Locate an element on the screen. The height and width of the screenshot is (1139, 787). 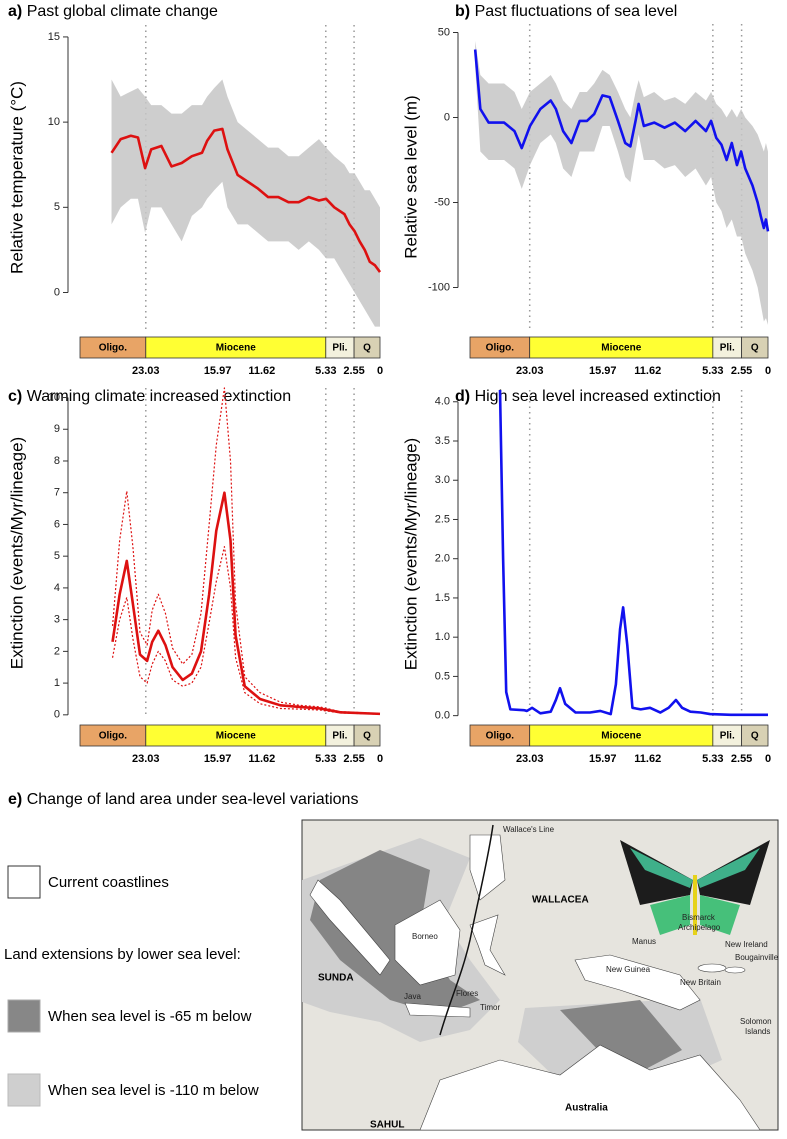
map-label: Solomon is located at coordinates (756, 1021).